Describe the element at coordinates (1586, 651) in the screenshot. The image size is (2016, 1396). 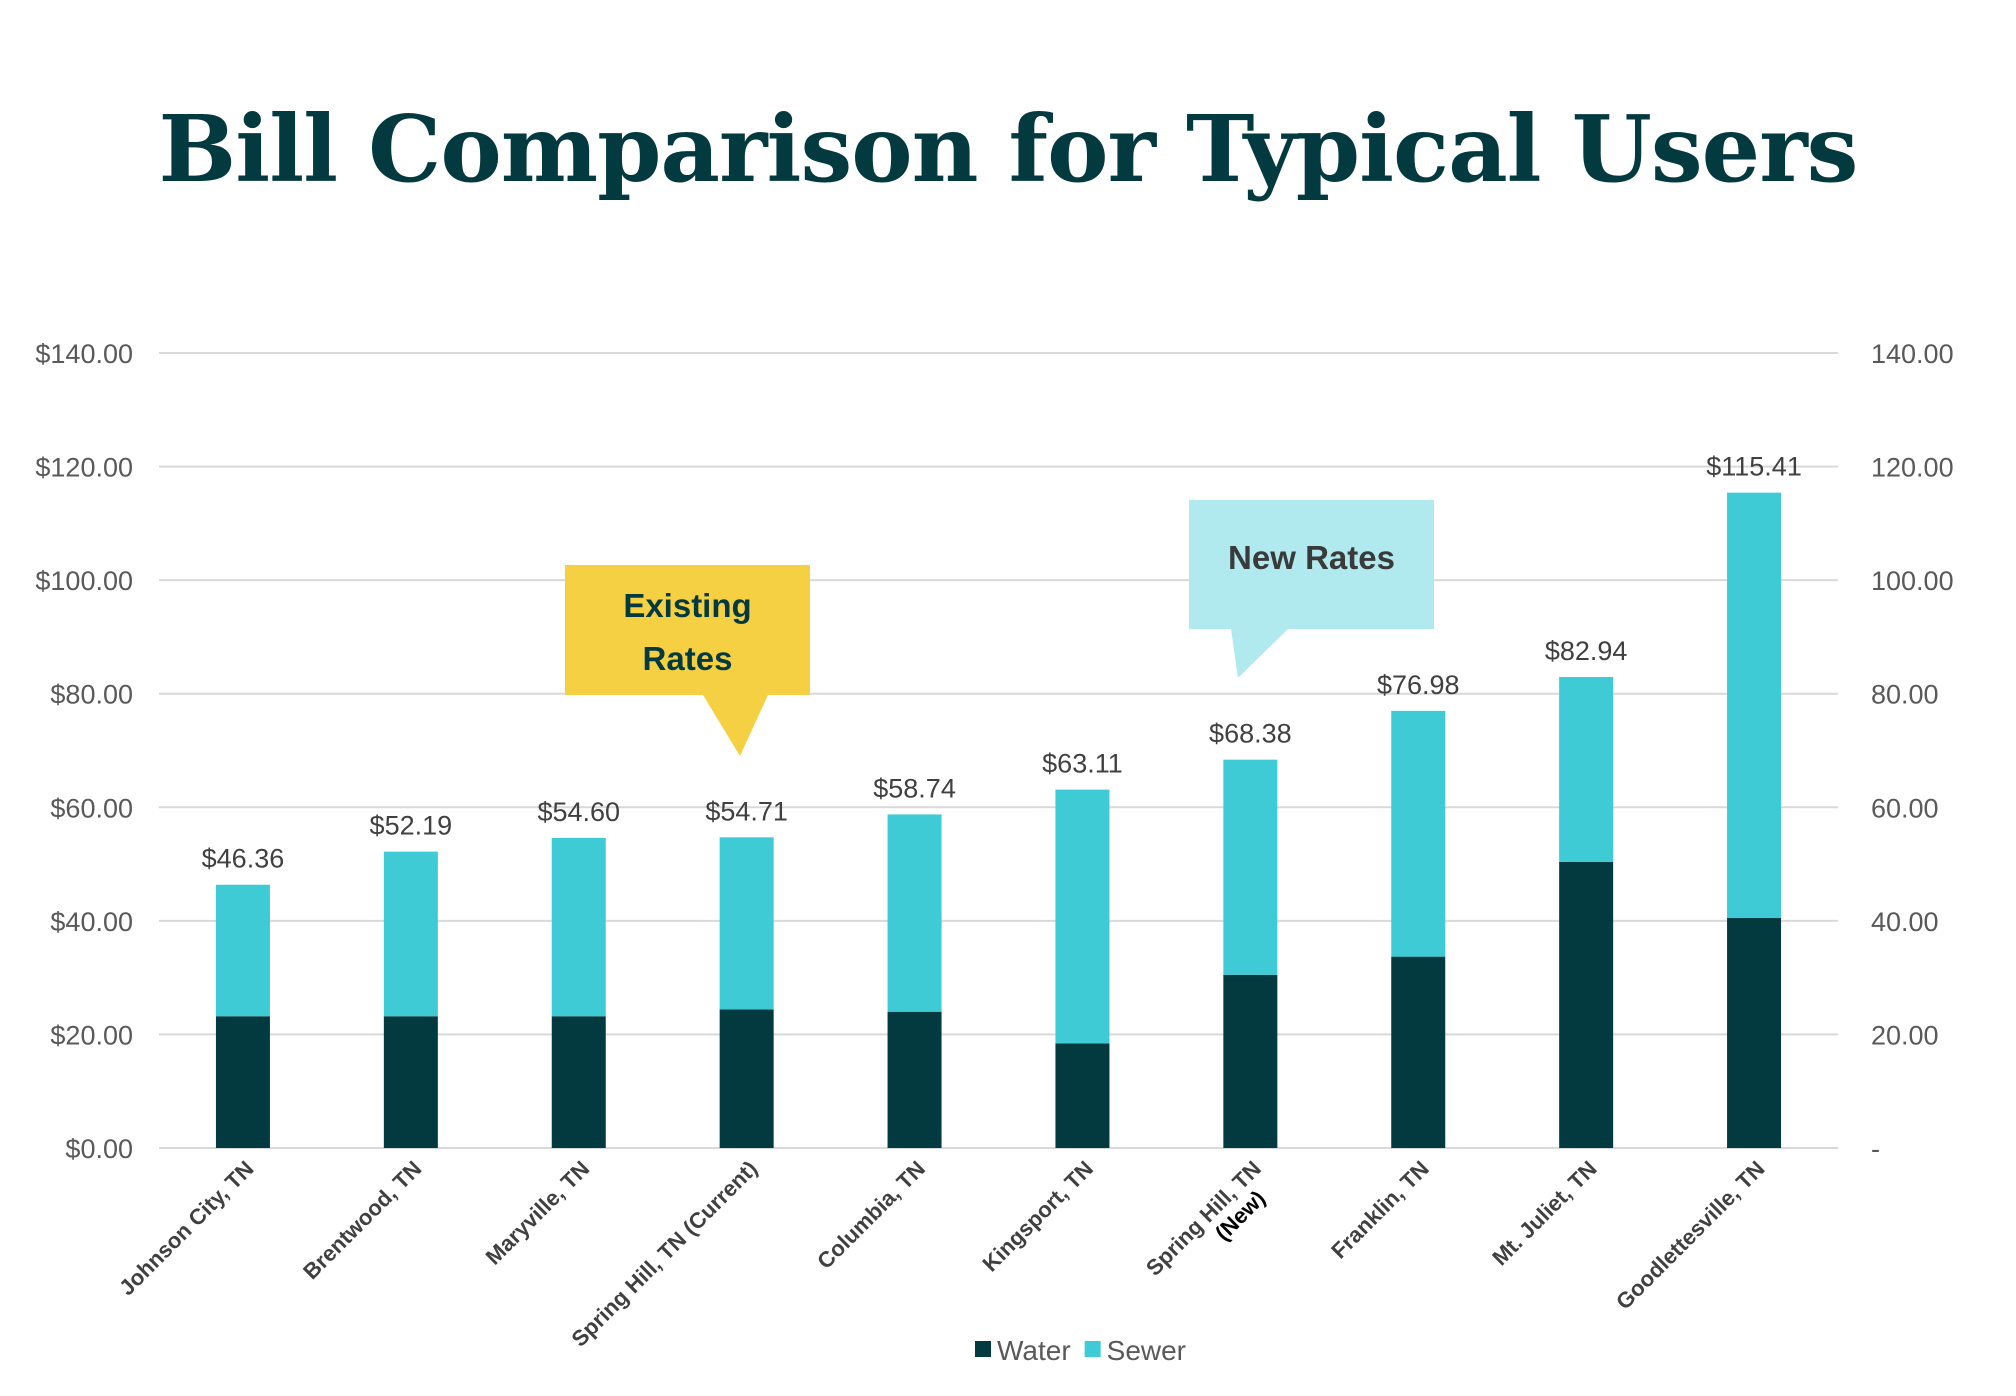
I see `data-label: $82.94` at that location.